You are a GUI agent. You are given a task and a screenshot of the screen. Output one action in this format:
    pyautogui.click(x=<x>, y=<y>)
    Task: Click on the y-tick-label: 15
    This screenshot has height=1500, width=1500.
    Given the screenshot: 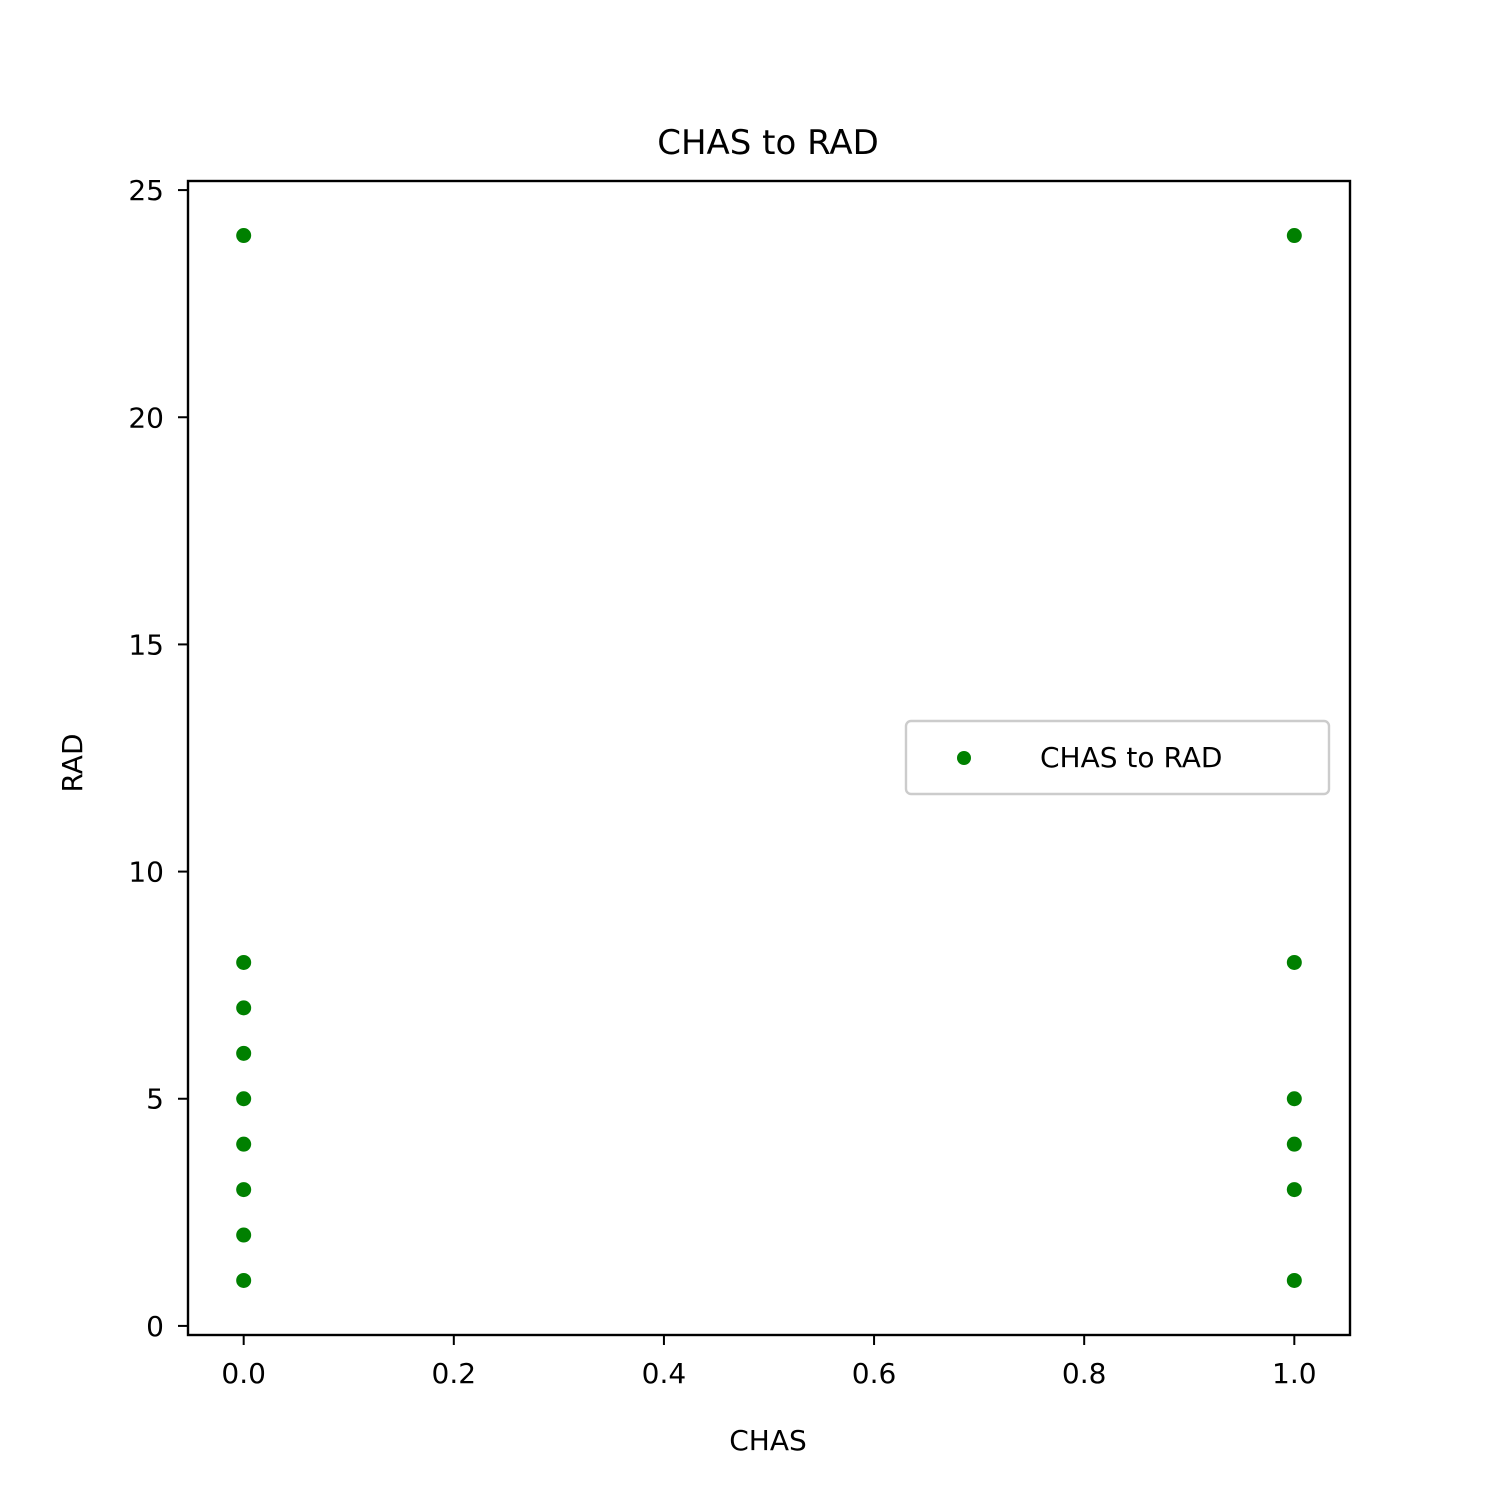 What is the action you would take?
    pyautogui.click(x=146, y=644)
    